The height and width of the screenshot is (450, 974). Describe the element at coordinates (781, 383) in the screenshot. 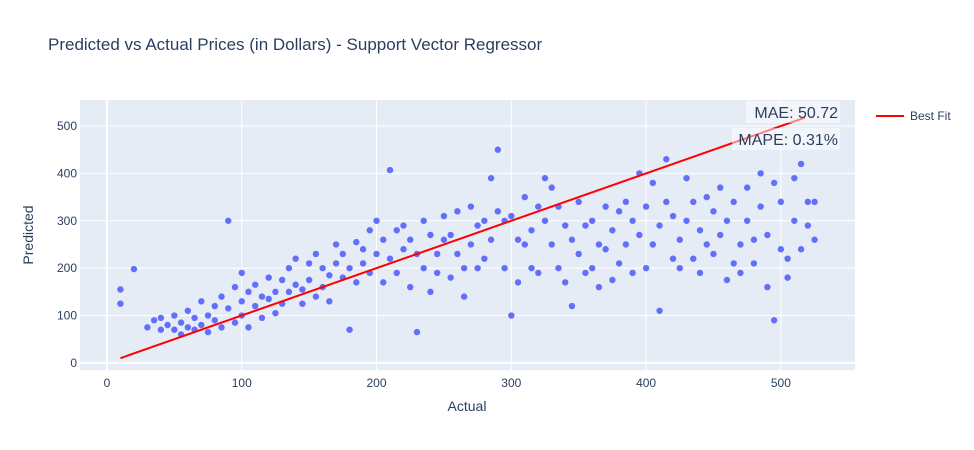

I see `x-tick-label: 500` at that location.